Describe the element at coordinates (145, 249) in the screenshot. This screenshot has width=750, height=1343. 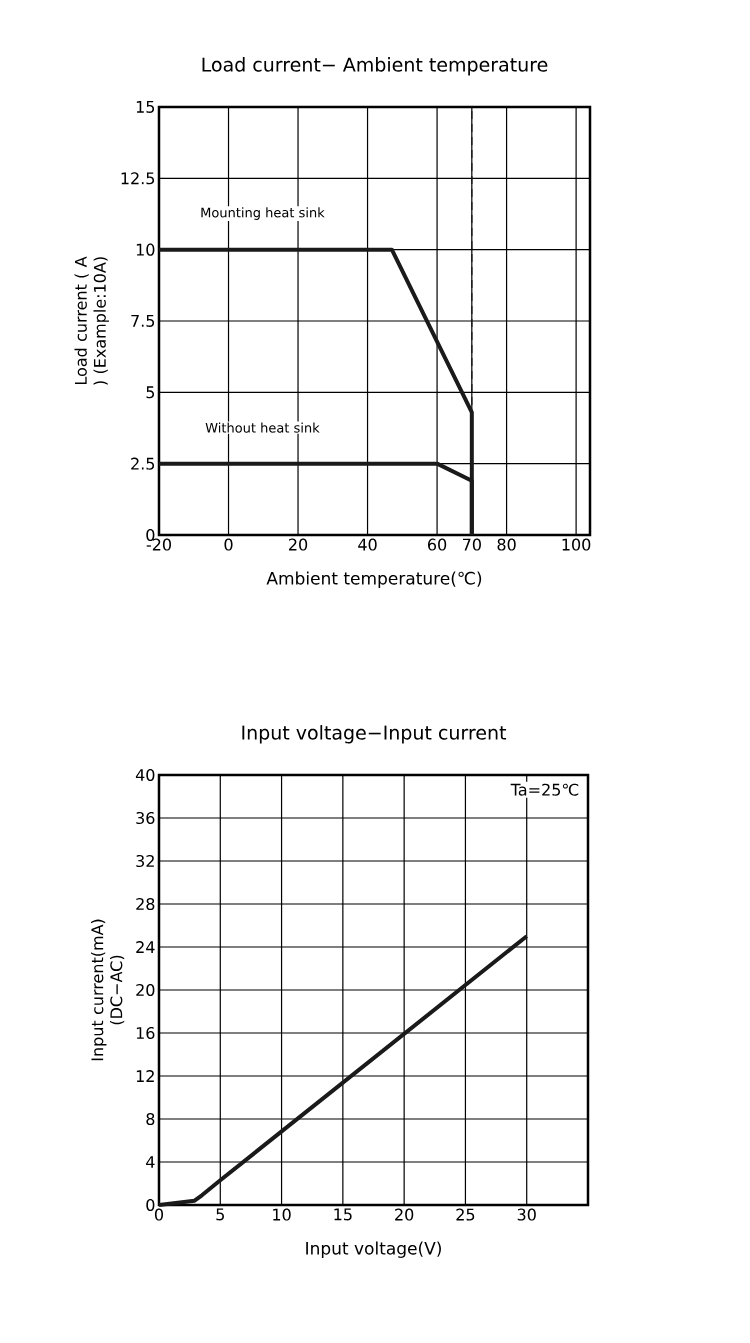
I see `y-tick-label: 10` at that location.